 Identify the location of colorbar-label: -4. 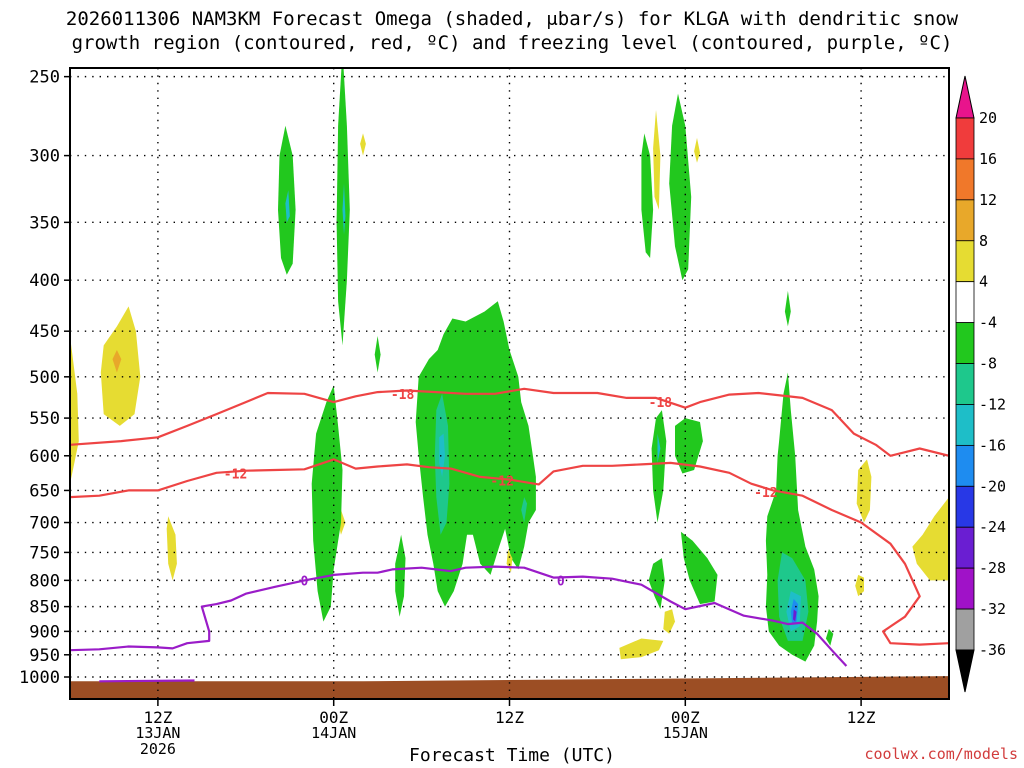
(988, 323).